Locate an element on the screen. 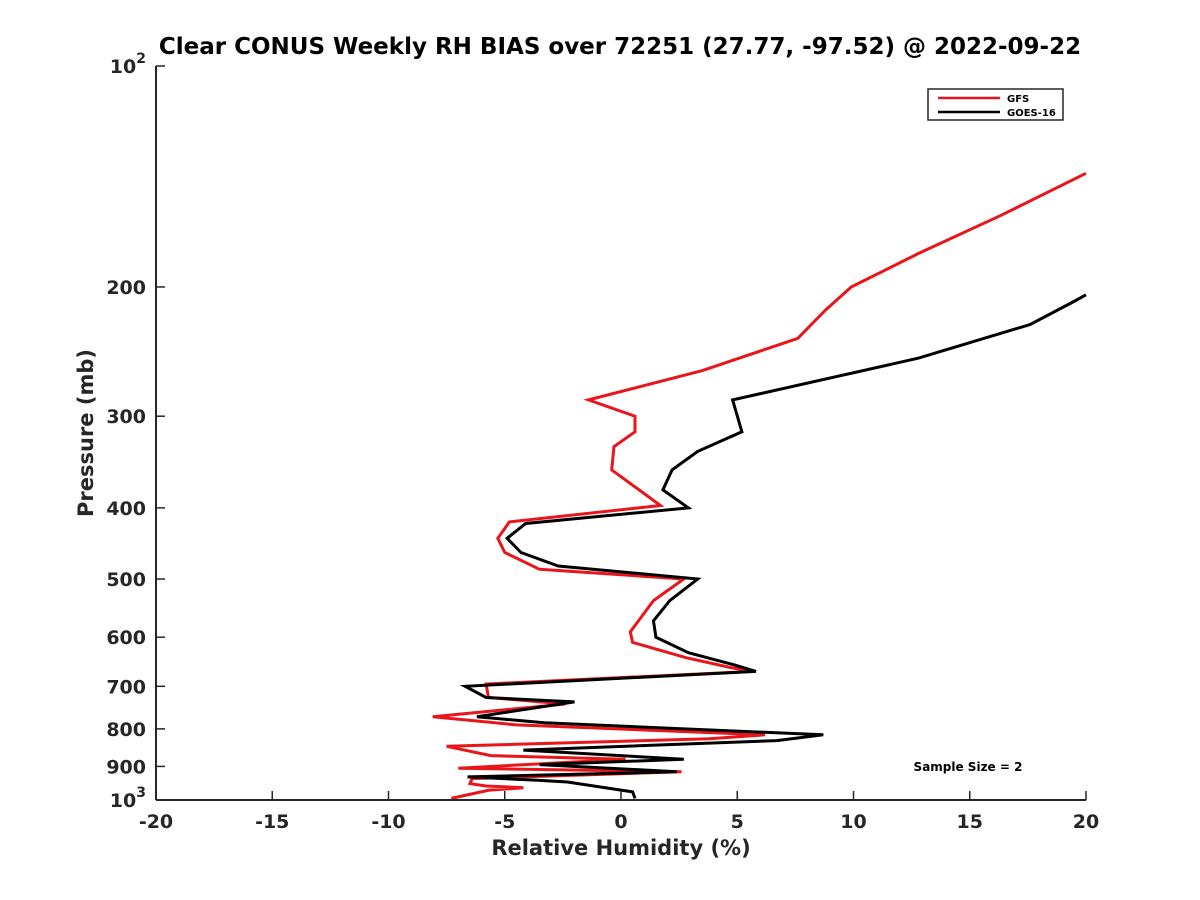  y-tick-label: 10² is located at coordinates (128, 64).